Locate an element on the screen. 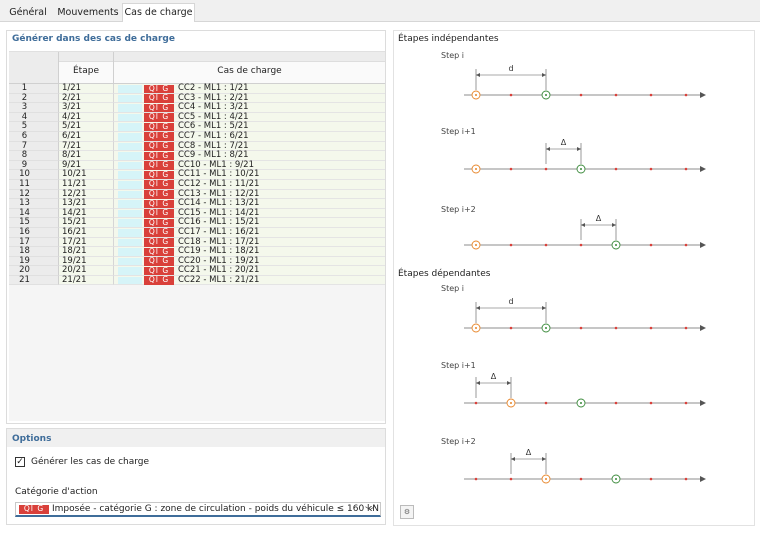 Image resolution: width=760 pixels, height=533 pixels. row-cas-de-charge: QI G CC6 - ML1 : 5/21 is located at coordinates (249, 127).